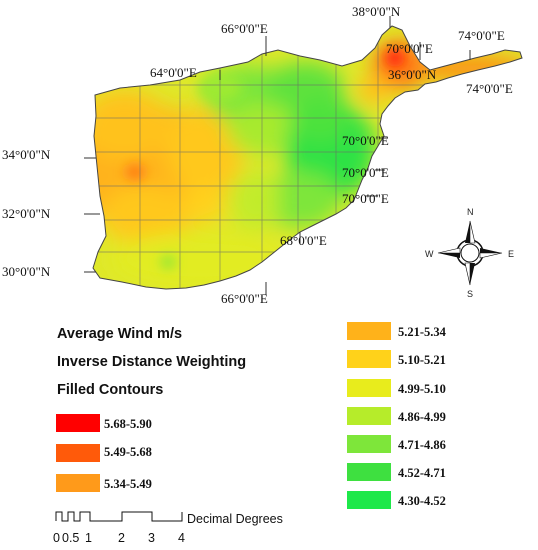 Image resolution: width=538 pixels, height=550 pixels. What do you see at coordinates (88, 538) in the screenshot?
I see `scale-tick-label: 1` at bounding box center [88, 538].